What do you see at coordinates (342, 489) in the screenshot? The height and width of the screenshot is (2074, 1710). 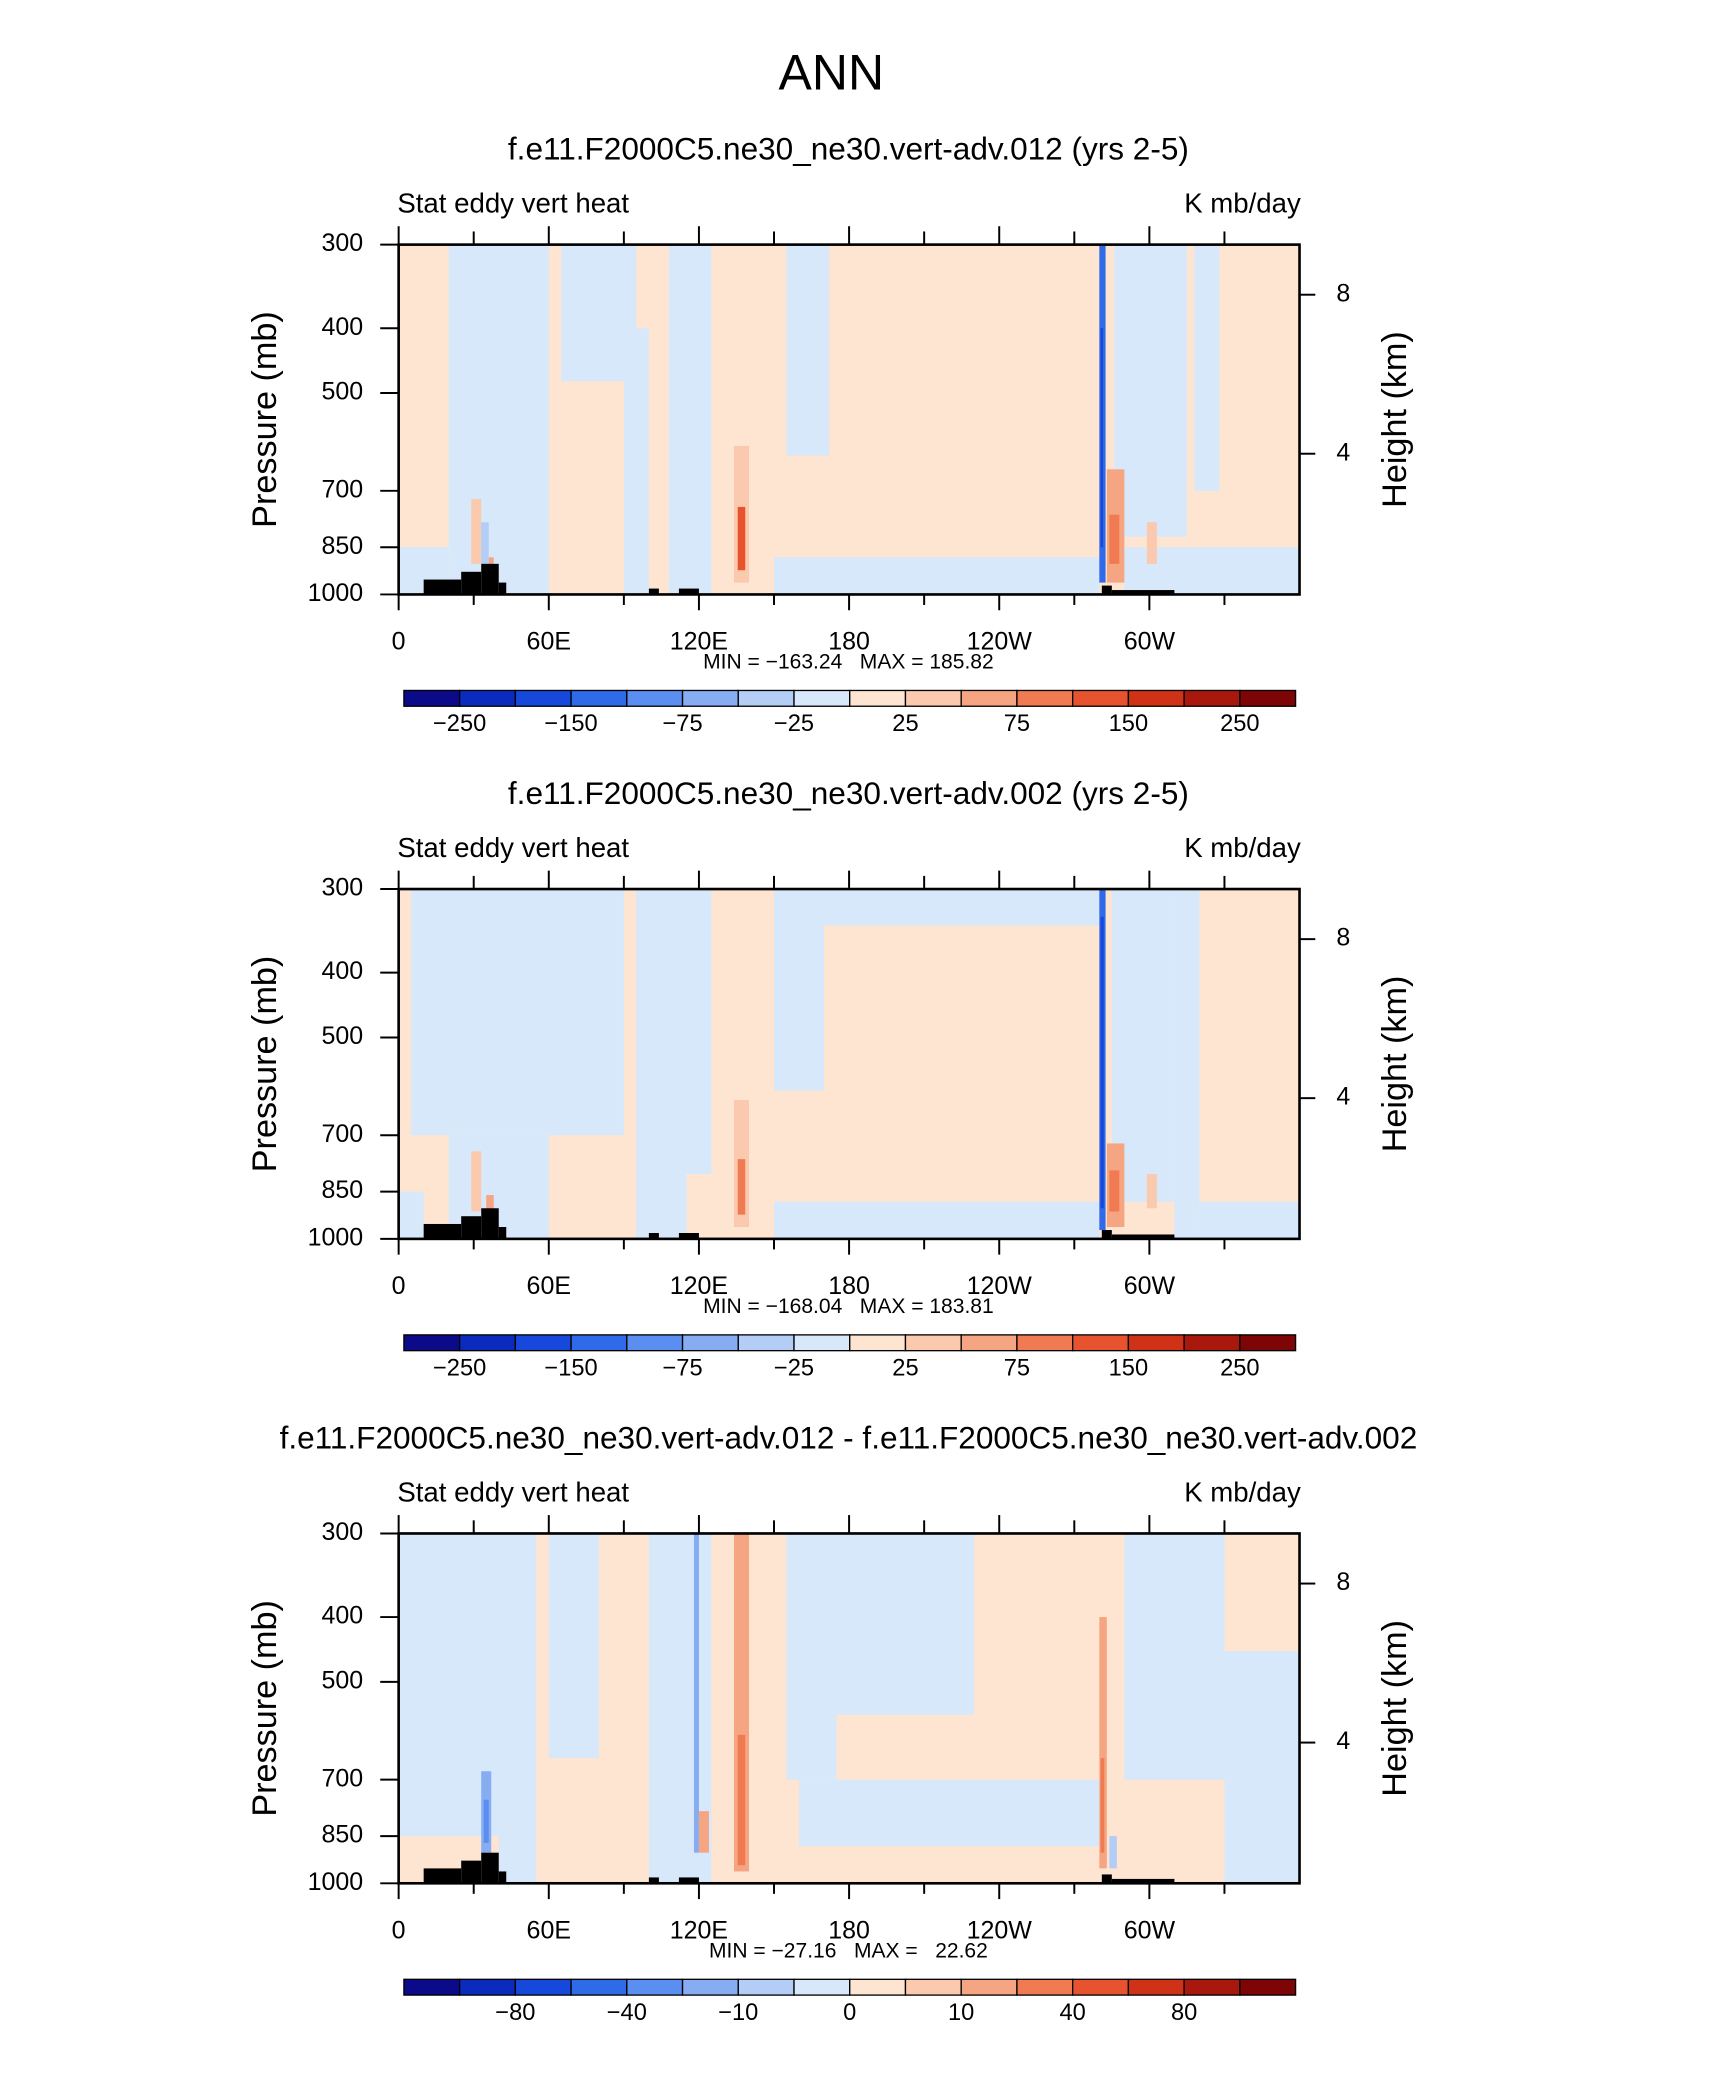 I see `y-tick-label: 700` at bounding box center [342, 489].